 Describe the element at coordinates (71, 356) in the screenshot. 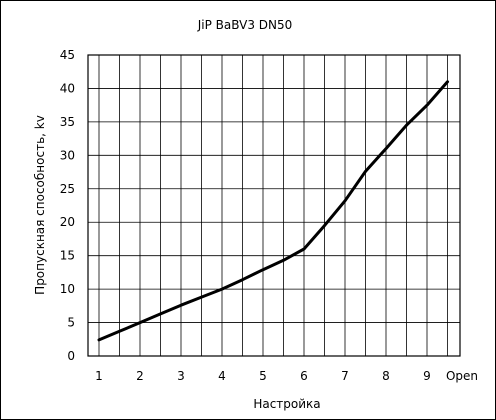

I see `y-tick-label: 0` at that location.